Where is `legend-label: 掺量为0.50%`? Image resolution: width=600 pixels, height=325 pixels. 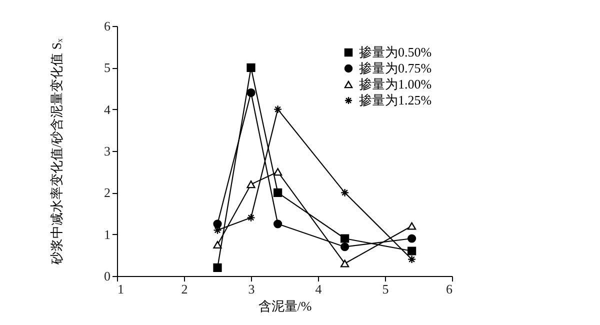 legend-label: 掺量为0.50% is located at coordinates (395, 52).